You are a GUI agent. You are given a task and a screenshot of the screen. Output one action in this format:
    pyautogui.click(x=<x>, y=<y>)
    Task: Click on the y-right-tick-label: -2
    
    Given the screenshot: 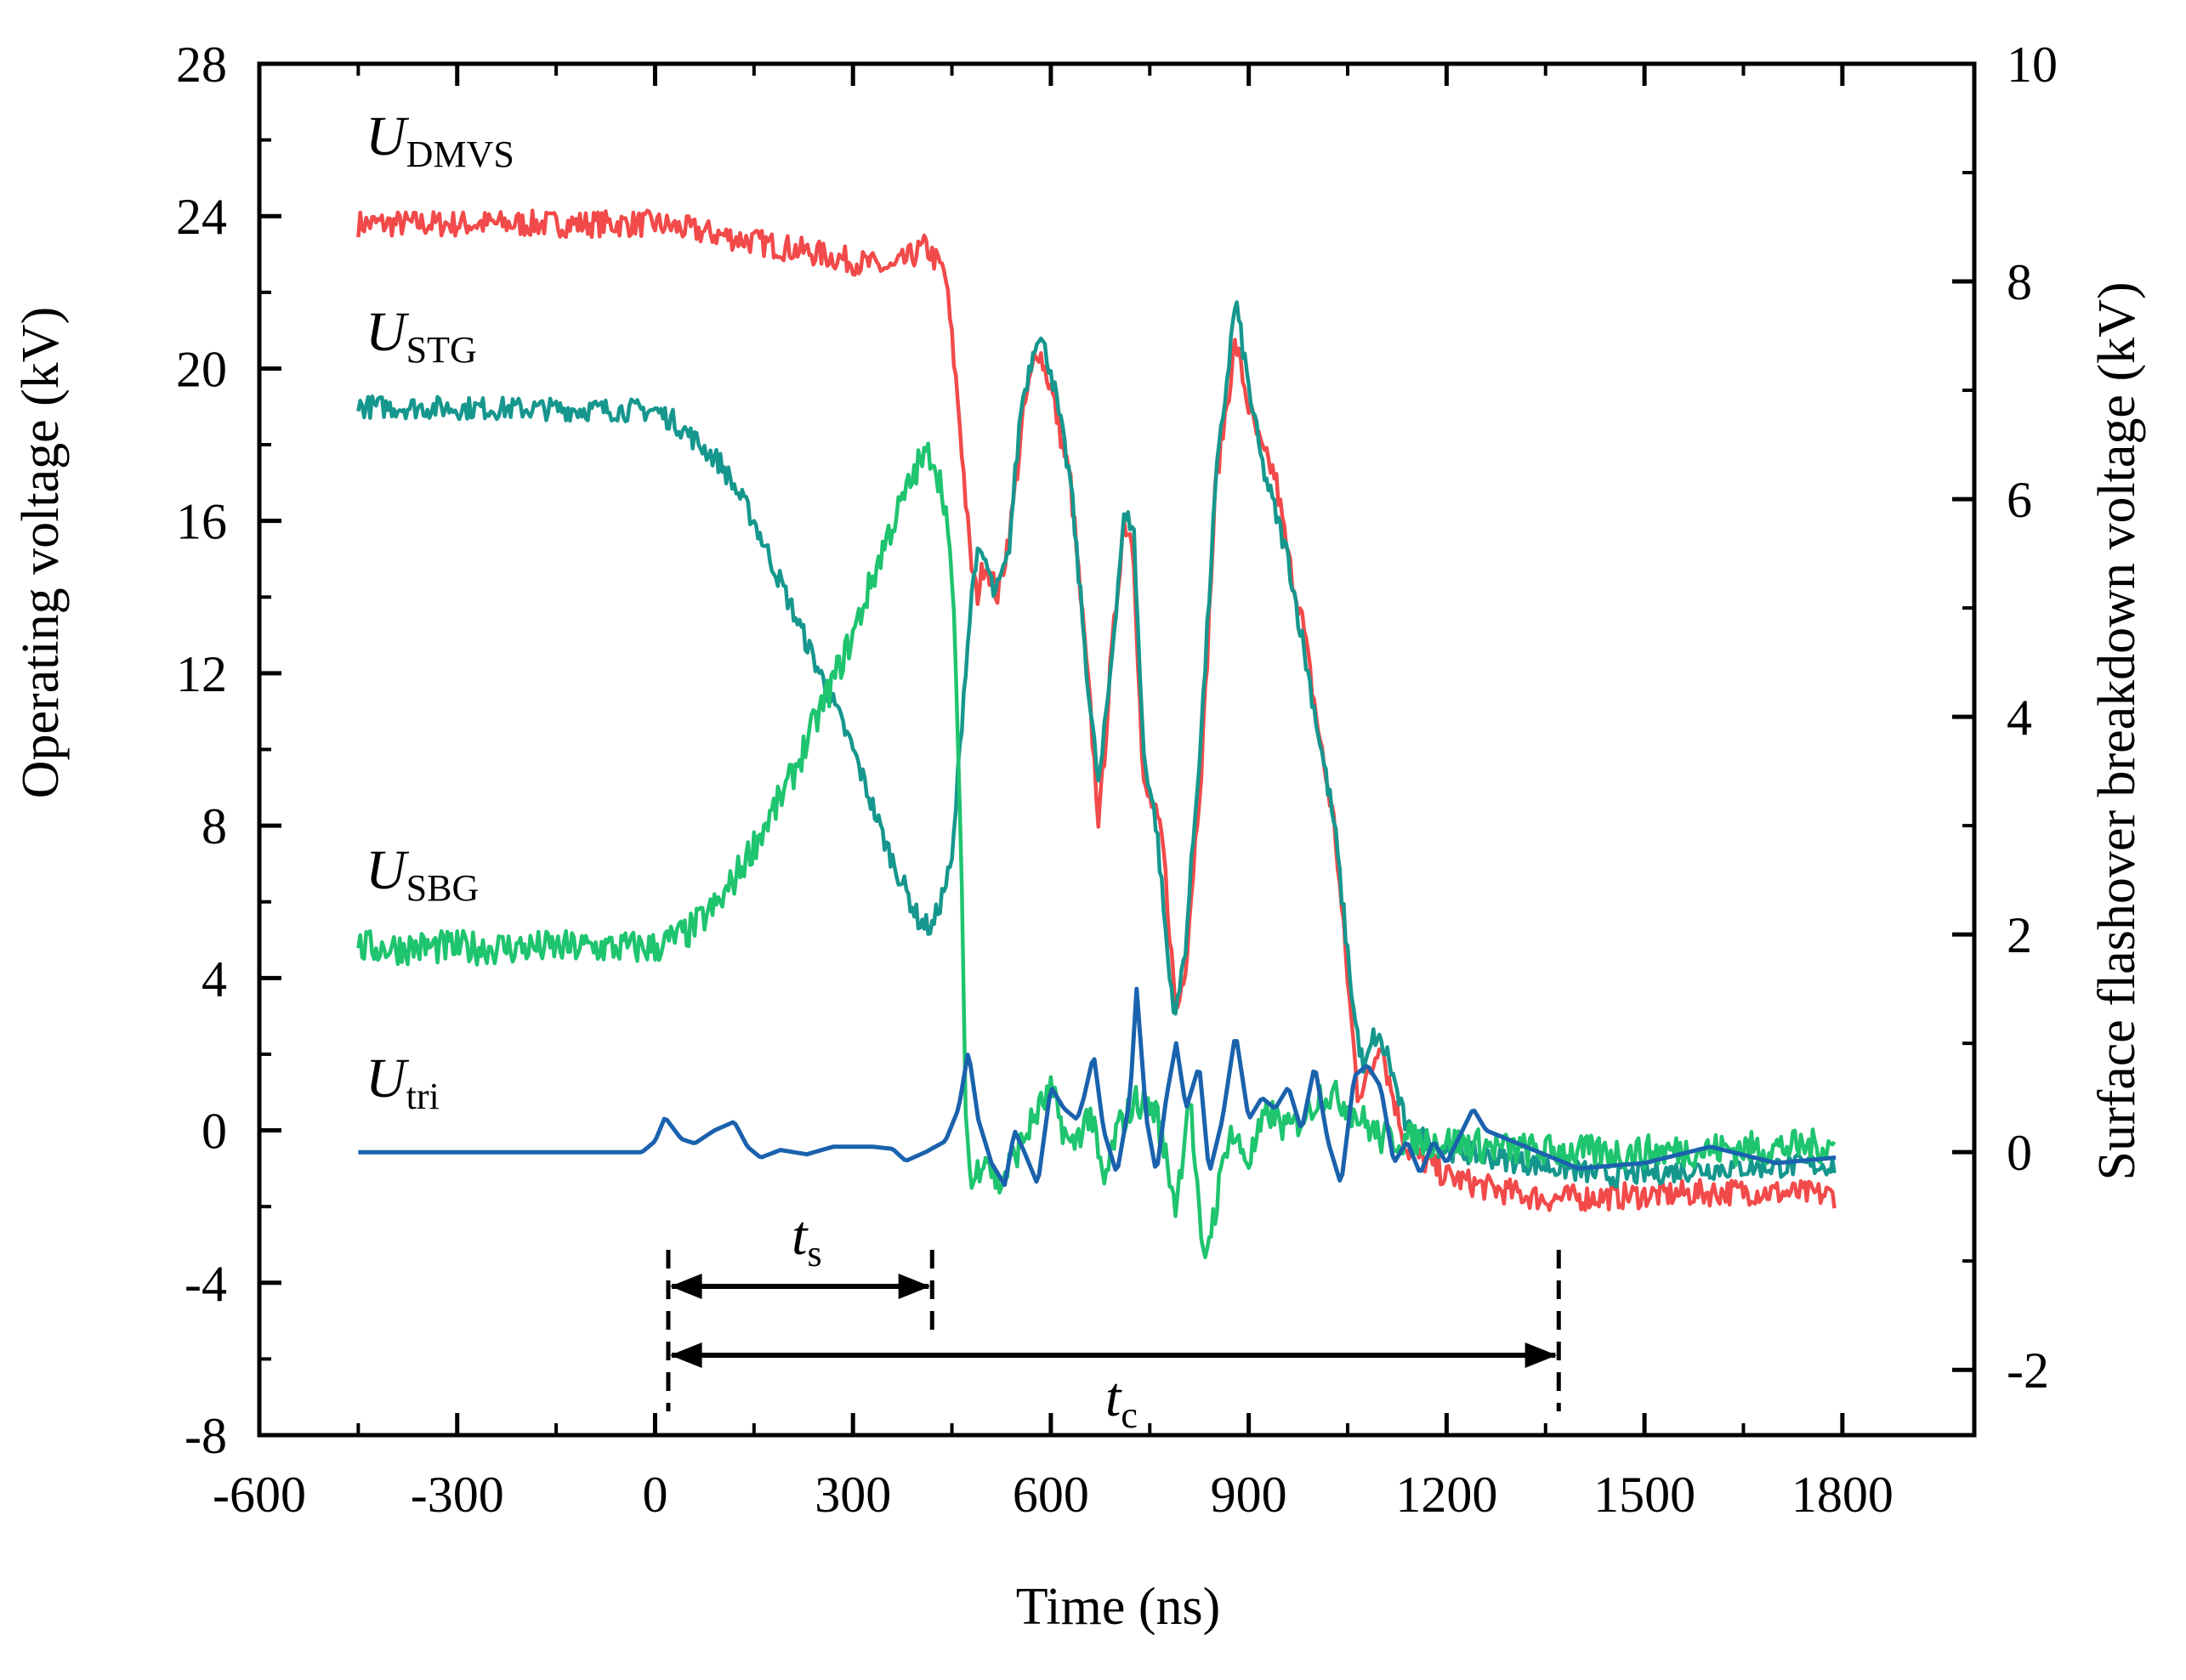 What is the action you would take?
    pyautogui.click(x=2028, y=1370)
    